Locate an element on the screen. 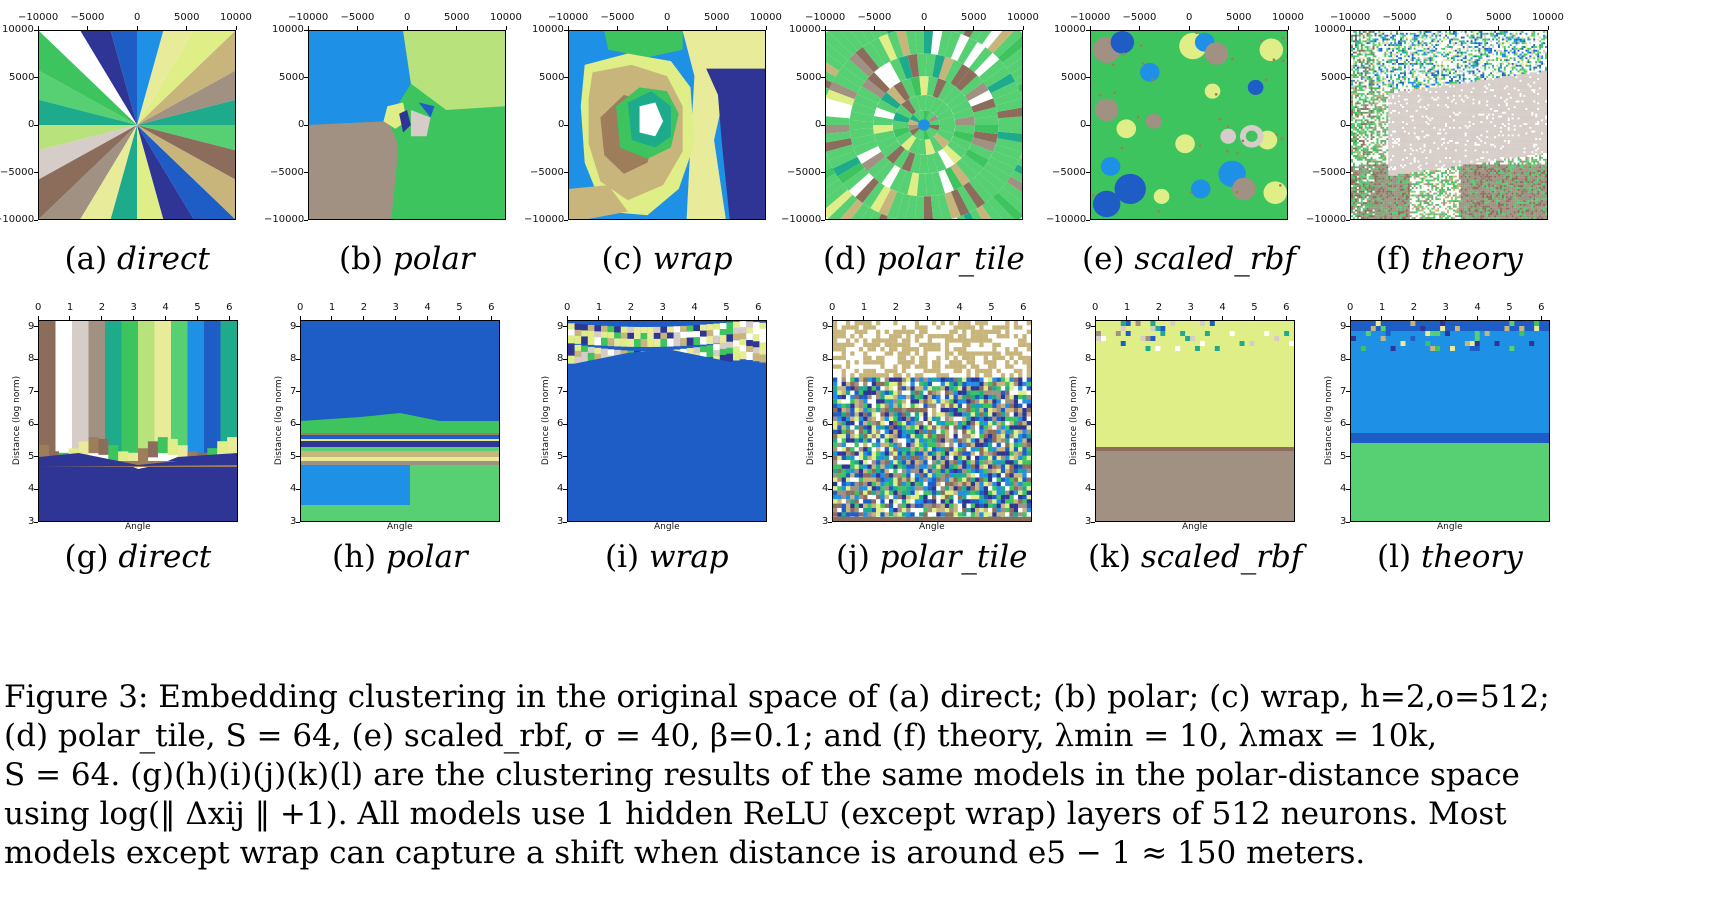 The width and height of the screenshot is (1726, 924). y-tick-label: −5000 is located at coordinates (17, 172).